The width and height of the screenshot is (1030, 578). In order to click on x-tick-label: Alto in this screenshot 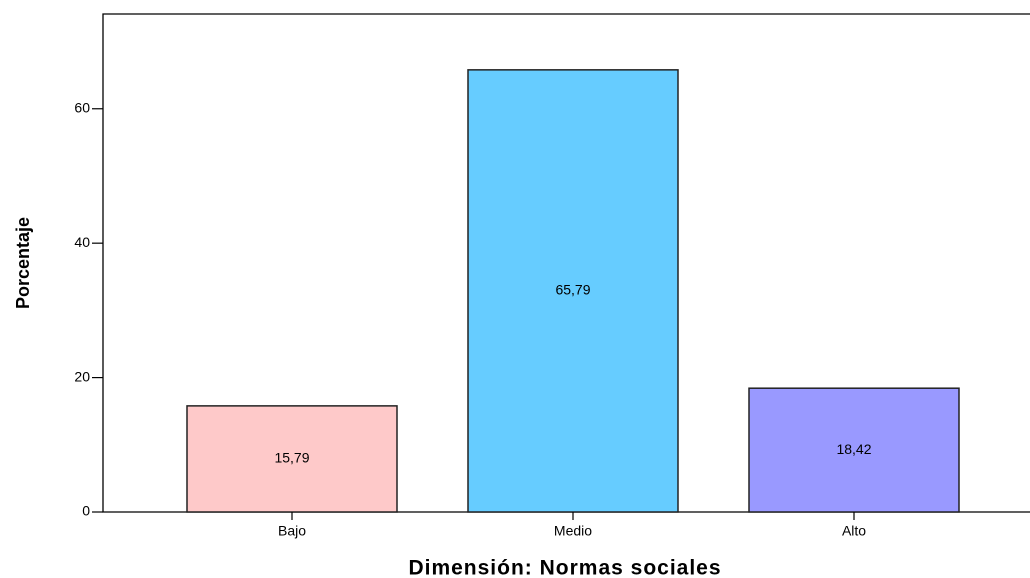, I will do `click(854, 531)`.